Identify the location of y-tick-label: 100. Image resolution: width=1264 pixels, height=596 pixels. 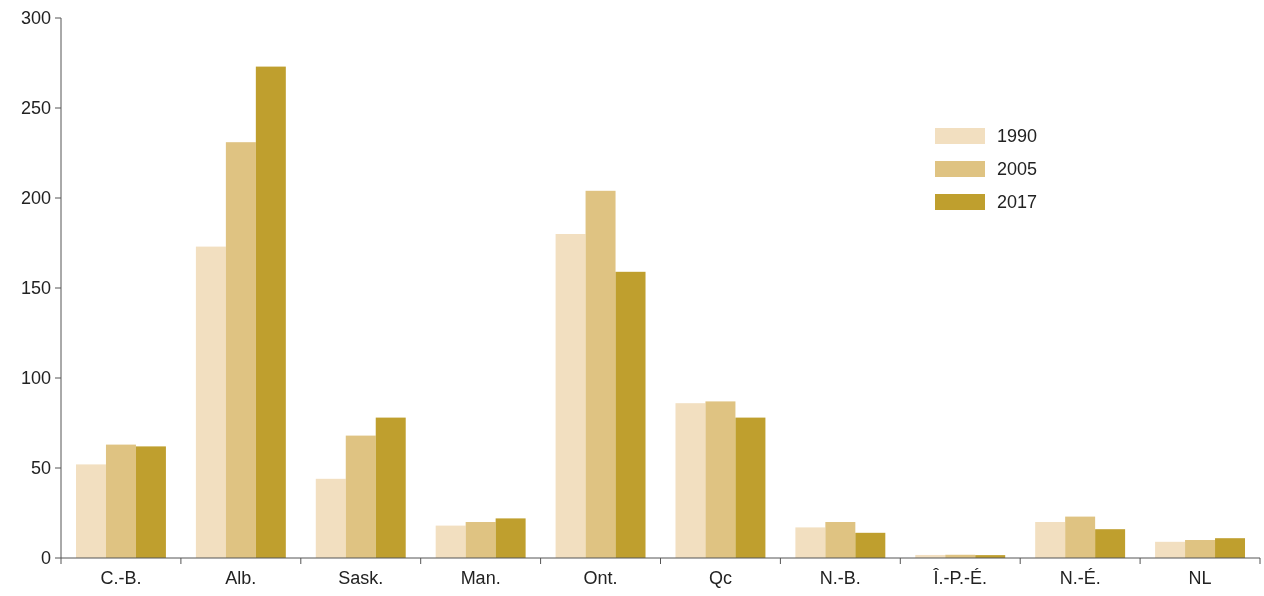
(35, 378).